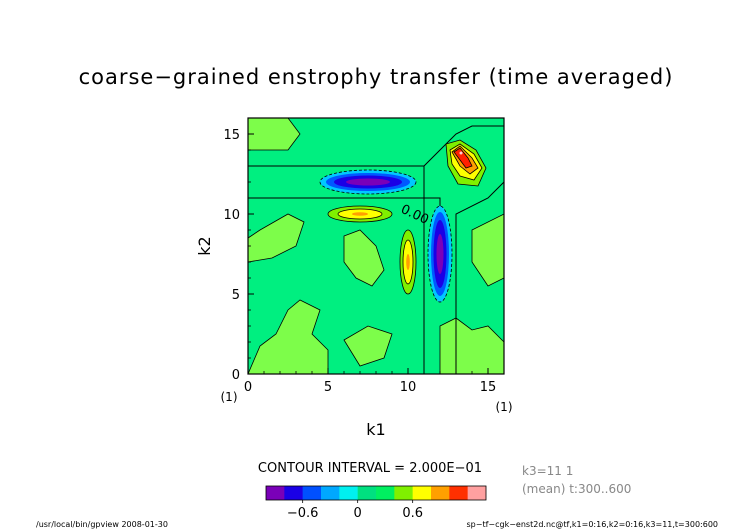  I want to click on negative-lobe-horizontal, so click(368, 182).